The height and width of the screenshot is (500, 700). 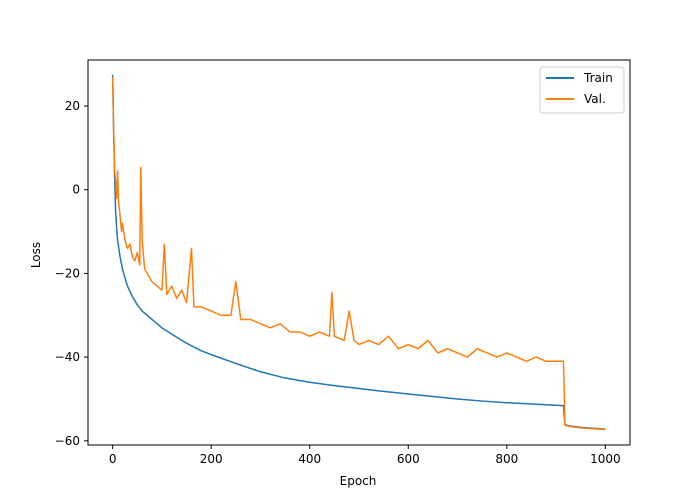 I want to click on x-tick-label: 1000, so click(x=605, y=459).